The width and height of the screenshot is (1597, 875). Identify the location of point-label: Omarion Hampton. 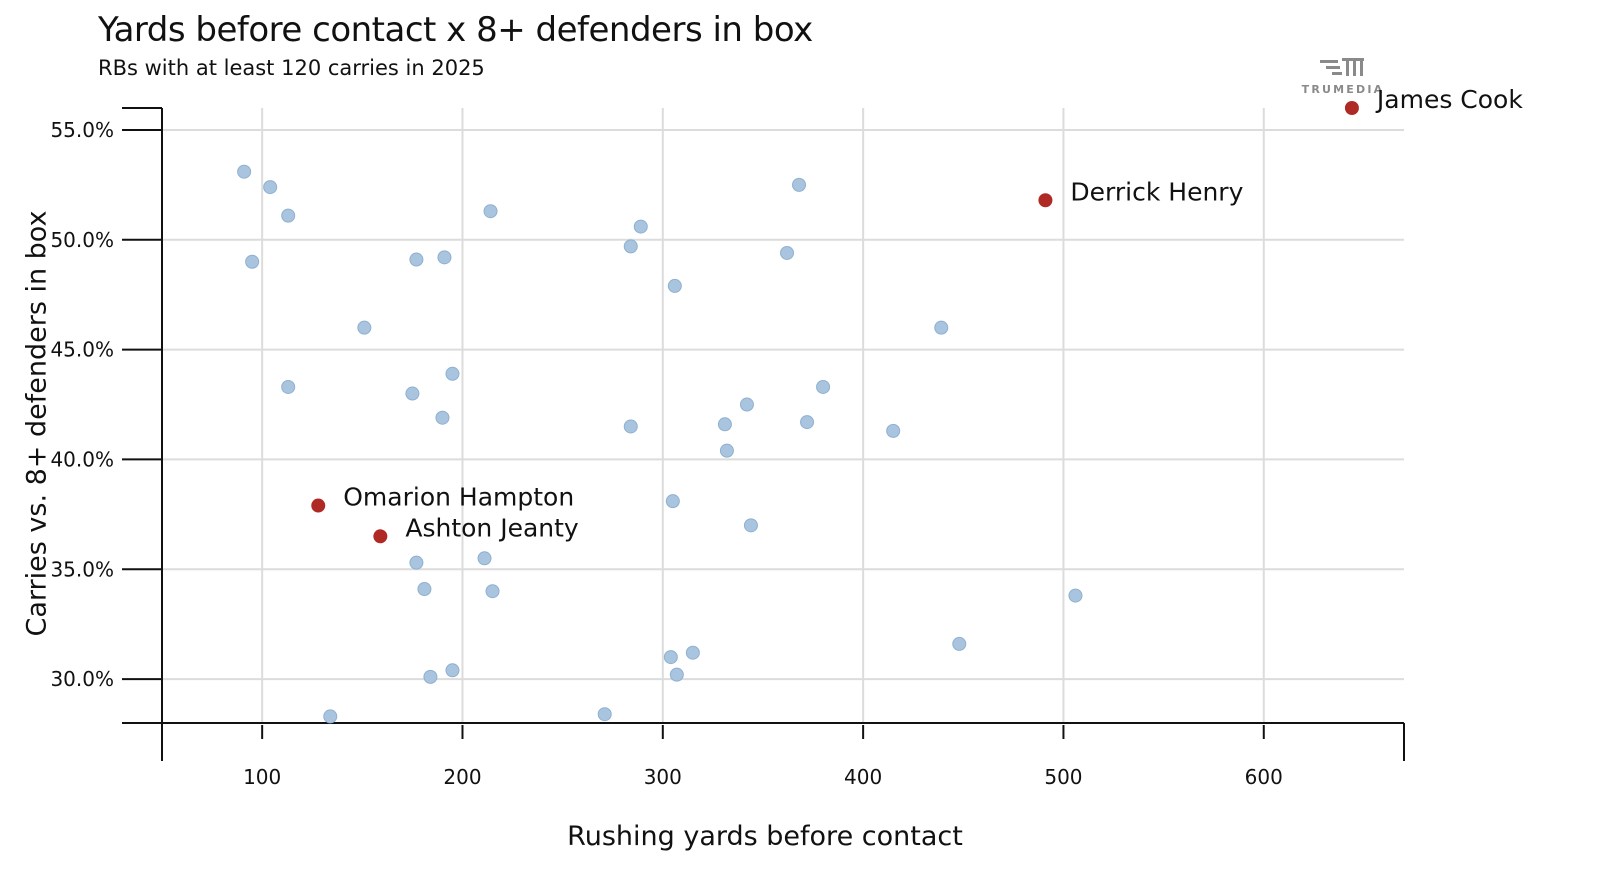
(458, 497).